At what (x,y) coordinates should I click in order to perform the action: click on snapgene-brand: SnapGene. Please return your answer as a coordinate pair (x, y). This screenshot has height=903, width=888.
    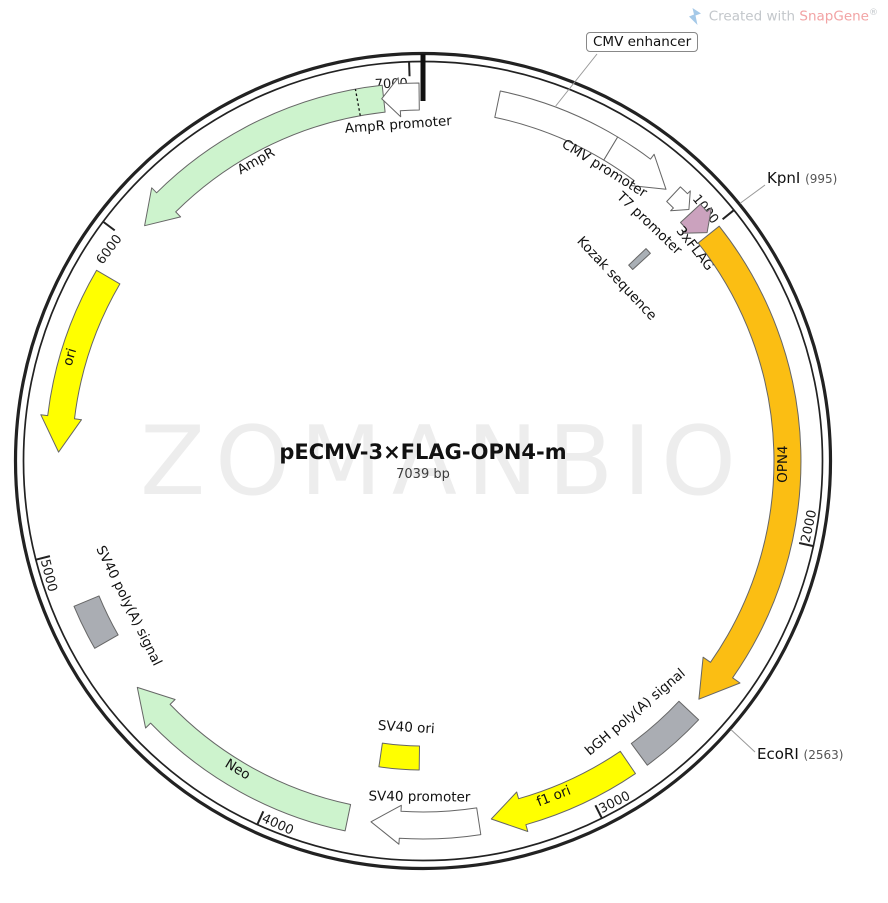
    Looking at the image, I should click on (834, 16).